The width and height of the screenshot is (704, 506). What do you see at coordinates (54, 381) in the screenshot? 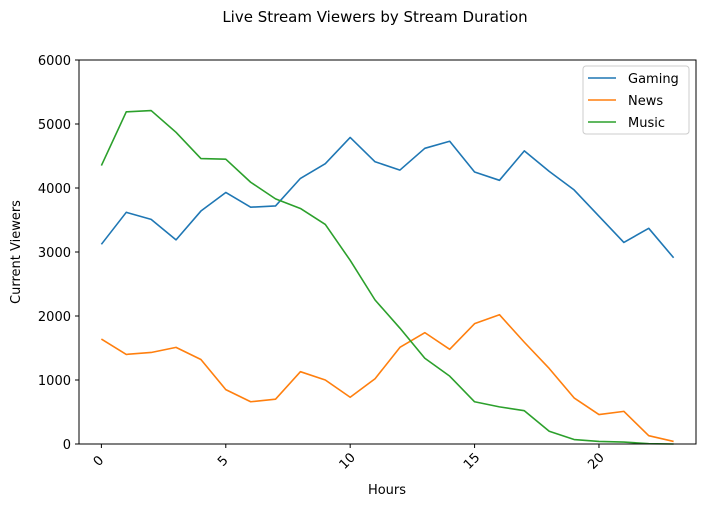
I see `y-tick-label: 1000` at bounding box center [54, 381].